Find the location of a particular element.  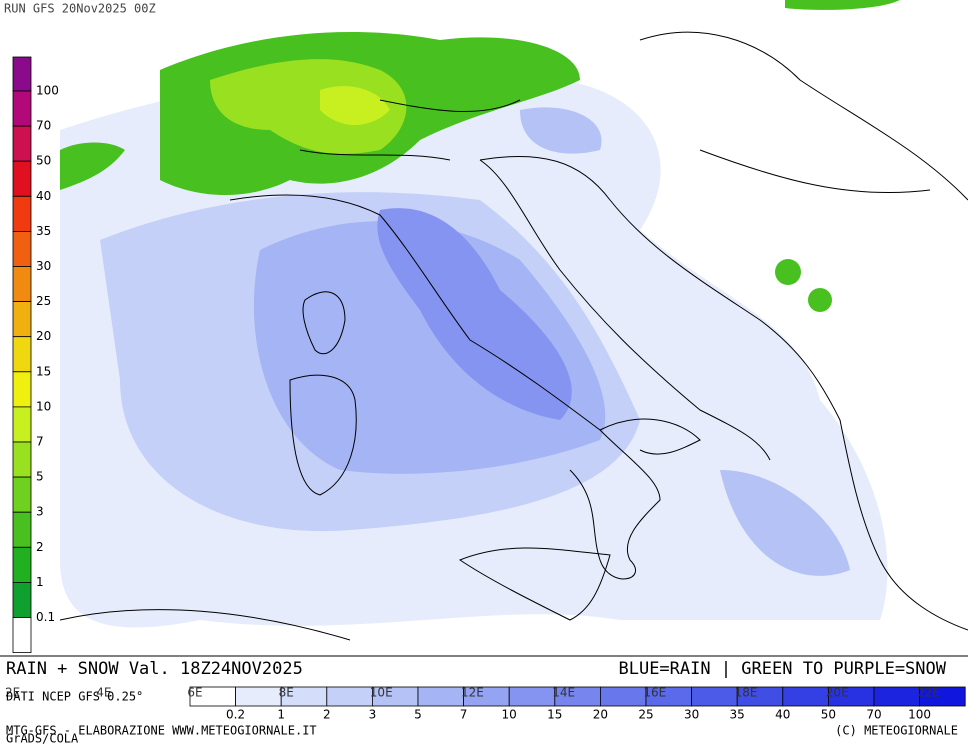

snow-scale-label: 3 is located at coordinates (40, 512).